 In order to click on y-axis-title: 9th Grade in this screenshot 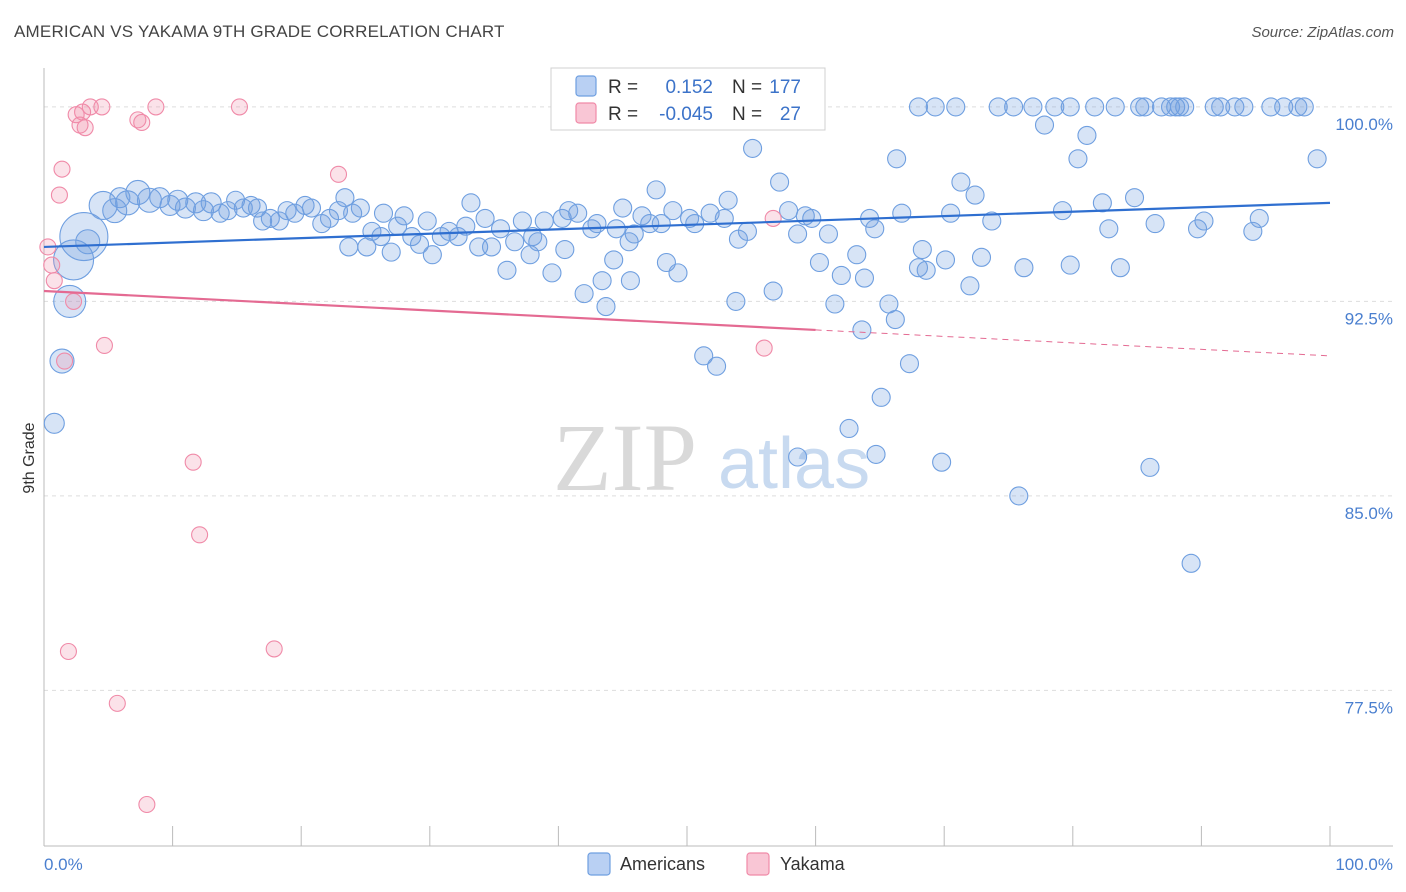, I will do `click(29, 457)`.